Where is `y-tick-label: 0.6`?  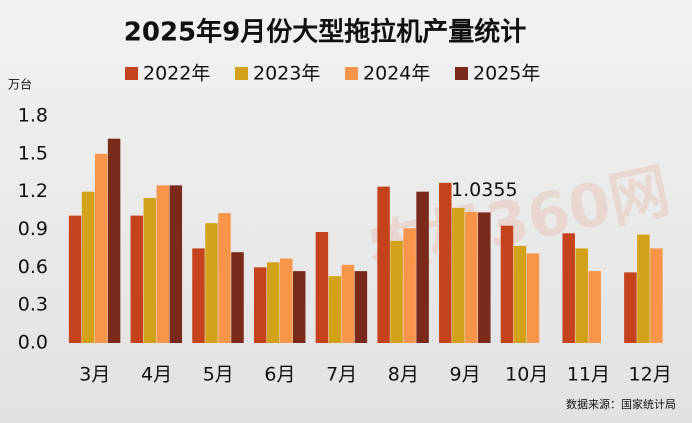
y-tick-label: 0.6 is located at coordinates (33, 267).